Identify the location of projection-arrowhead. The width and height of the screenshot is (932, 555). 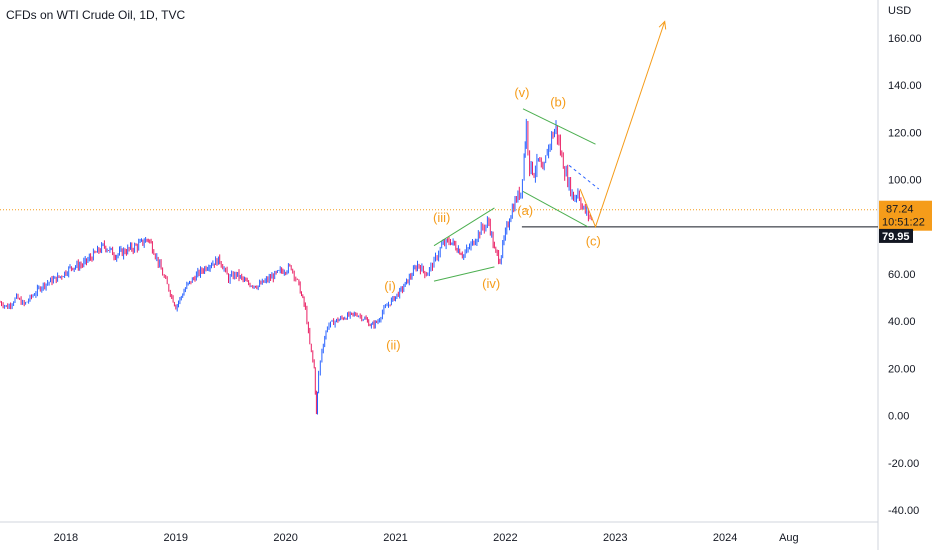
(662, 25).